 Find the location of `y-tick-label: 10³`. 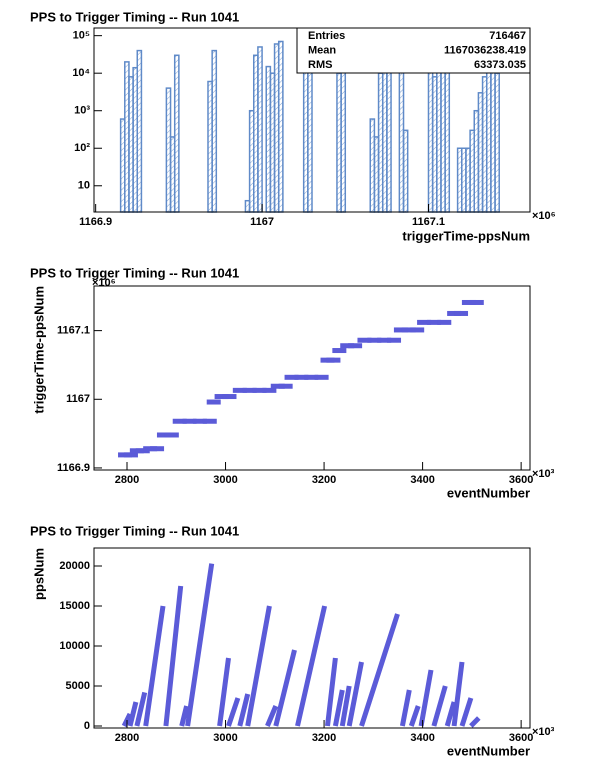

y-tick-label: 10³ is located at coordinates (82, 111).